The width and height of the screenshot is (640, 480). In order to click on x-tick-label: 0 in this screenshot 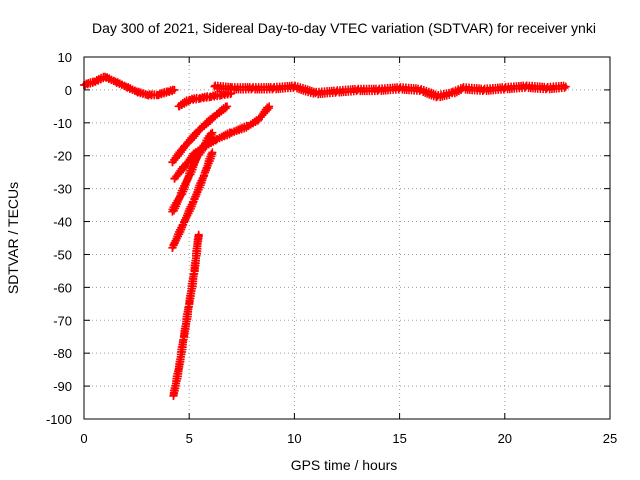, I will do `click(83, 438)`.